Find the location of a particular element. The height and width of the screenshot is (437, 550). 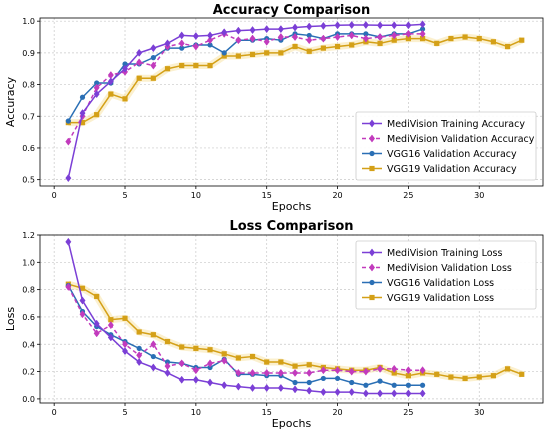

legend-label: MediVision Training Accuracy is located at coordinates (456, 124).